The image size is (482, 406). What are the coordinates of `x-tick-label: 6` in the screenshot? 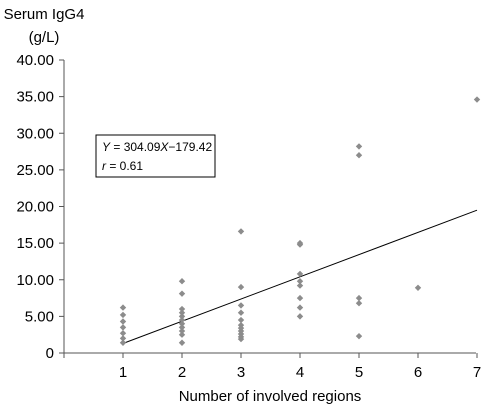 It's located at (418, 372).